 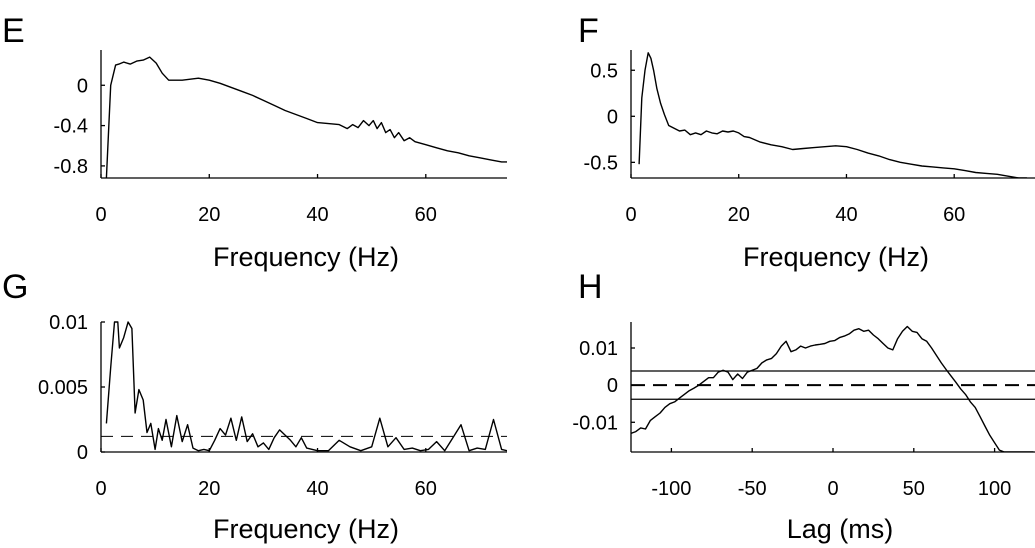 What do you see at coordinates (590, 287) in the screenshot?
I see `panel-letter-h: H` at bounding box center [590, 287].